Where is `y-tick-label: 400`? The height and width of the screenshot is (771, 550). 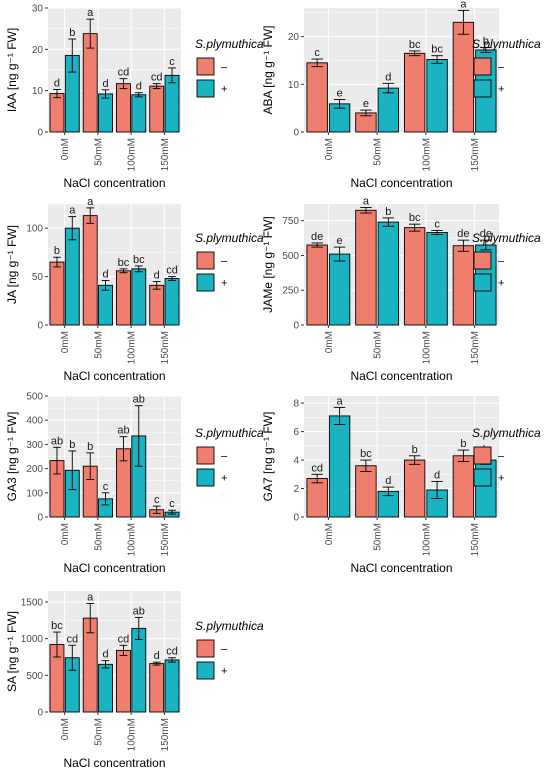 y-tick-label: 400 is located at coordinates (34, 421).